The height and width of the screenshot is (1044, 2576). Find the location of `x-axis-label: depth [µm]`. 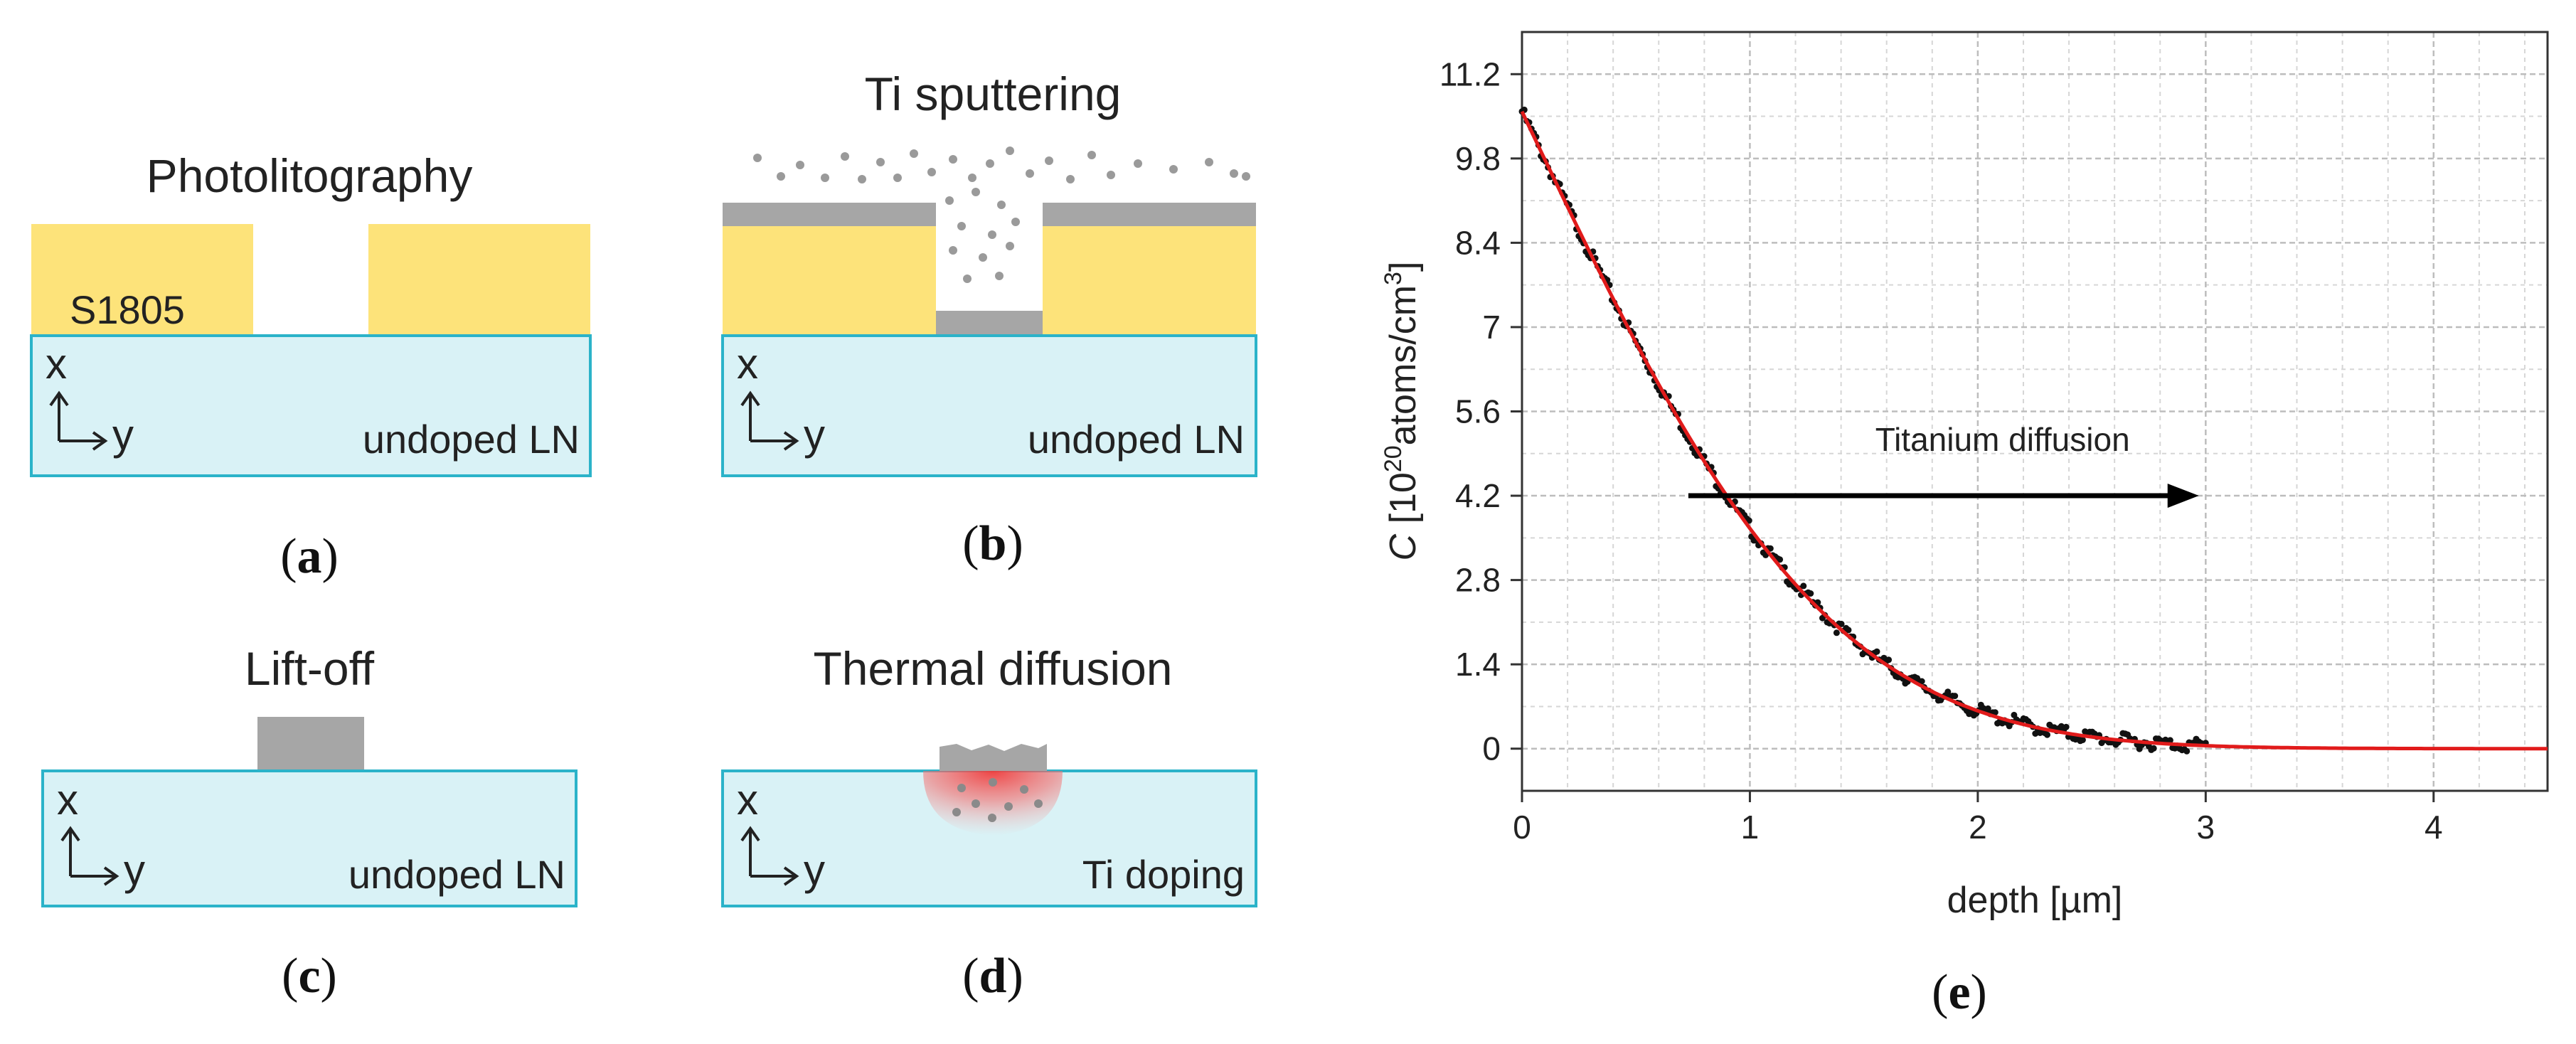

x-axis-label: depth [µm] is located at coordinates (2035, 901).